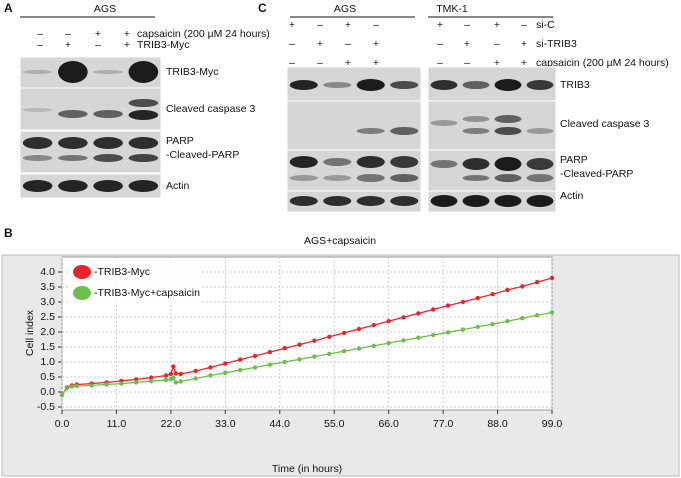  I want to click on y-axis-label: Cell index, so click(30, 332).